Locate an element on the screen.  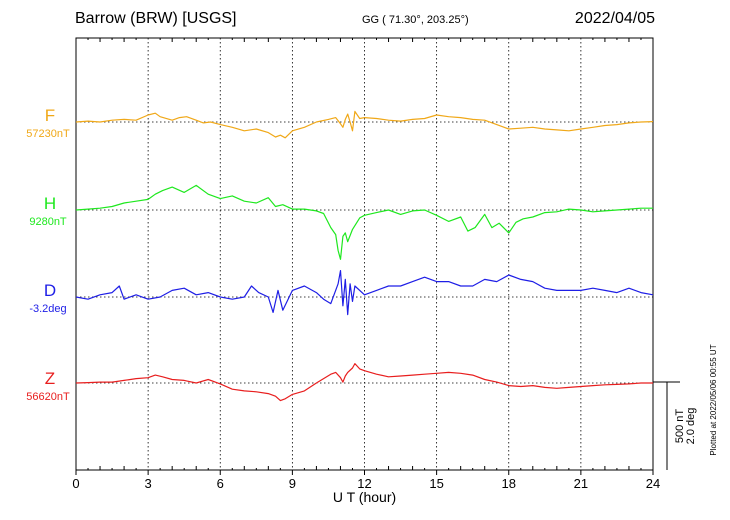
x-tick-label-0: 0 is located at coordinates (75, 483).